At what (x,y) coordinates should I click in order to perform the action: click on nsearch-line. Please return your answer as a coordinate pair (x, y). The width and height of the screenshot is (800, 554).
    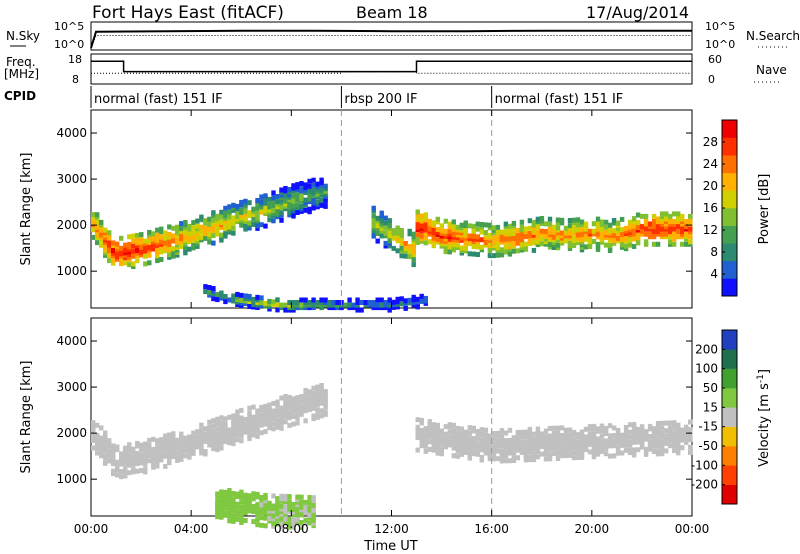
    Looking at the image, I should click on (391, 42).